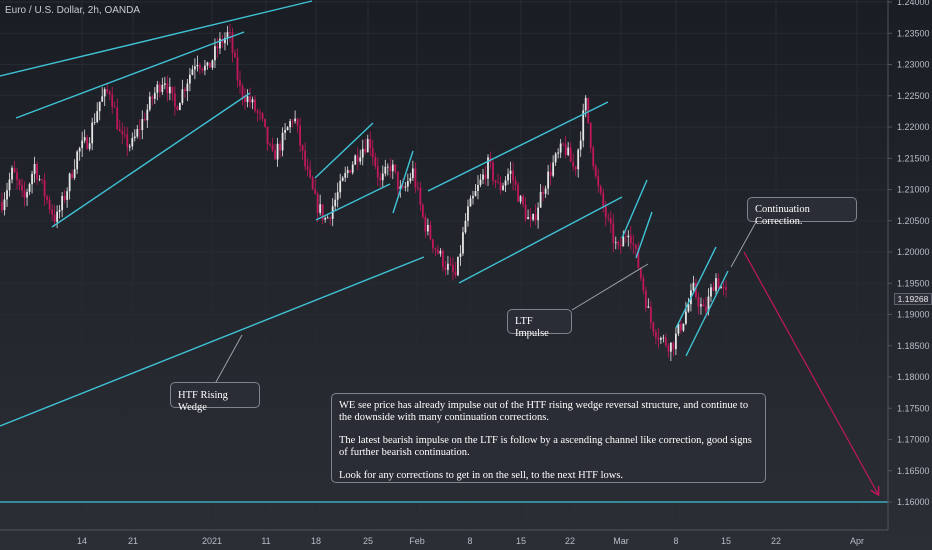  Describe the element at coordinates (857, 541) in the screenshot. I see `x-tick-label: Apr` at that location.